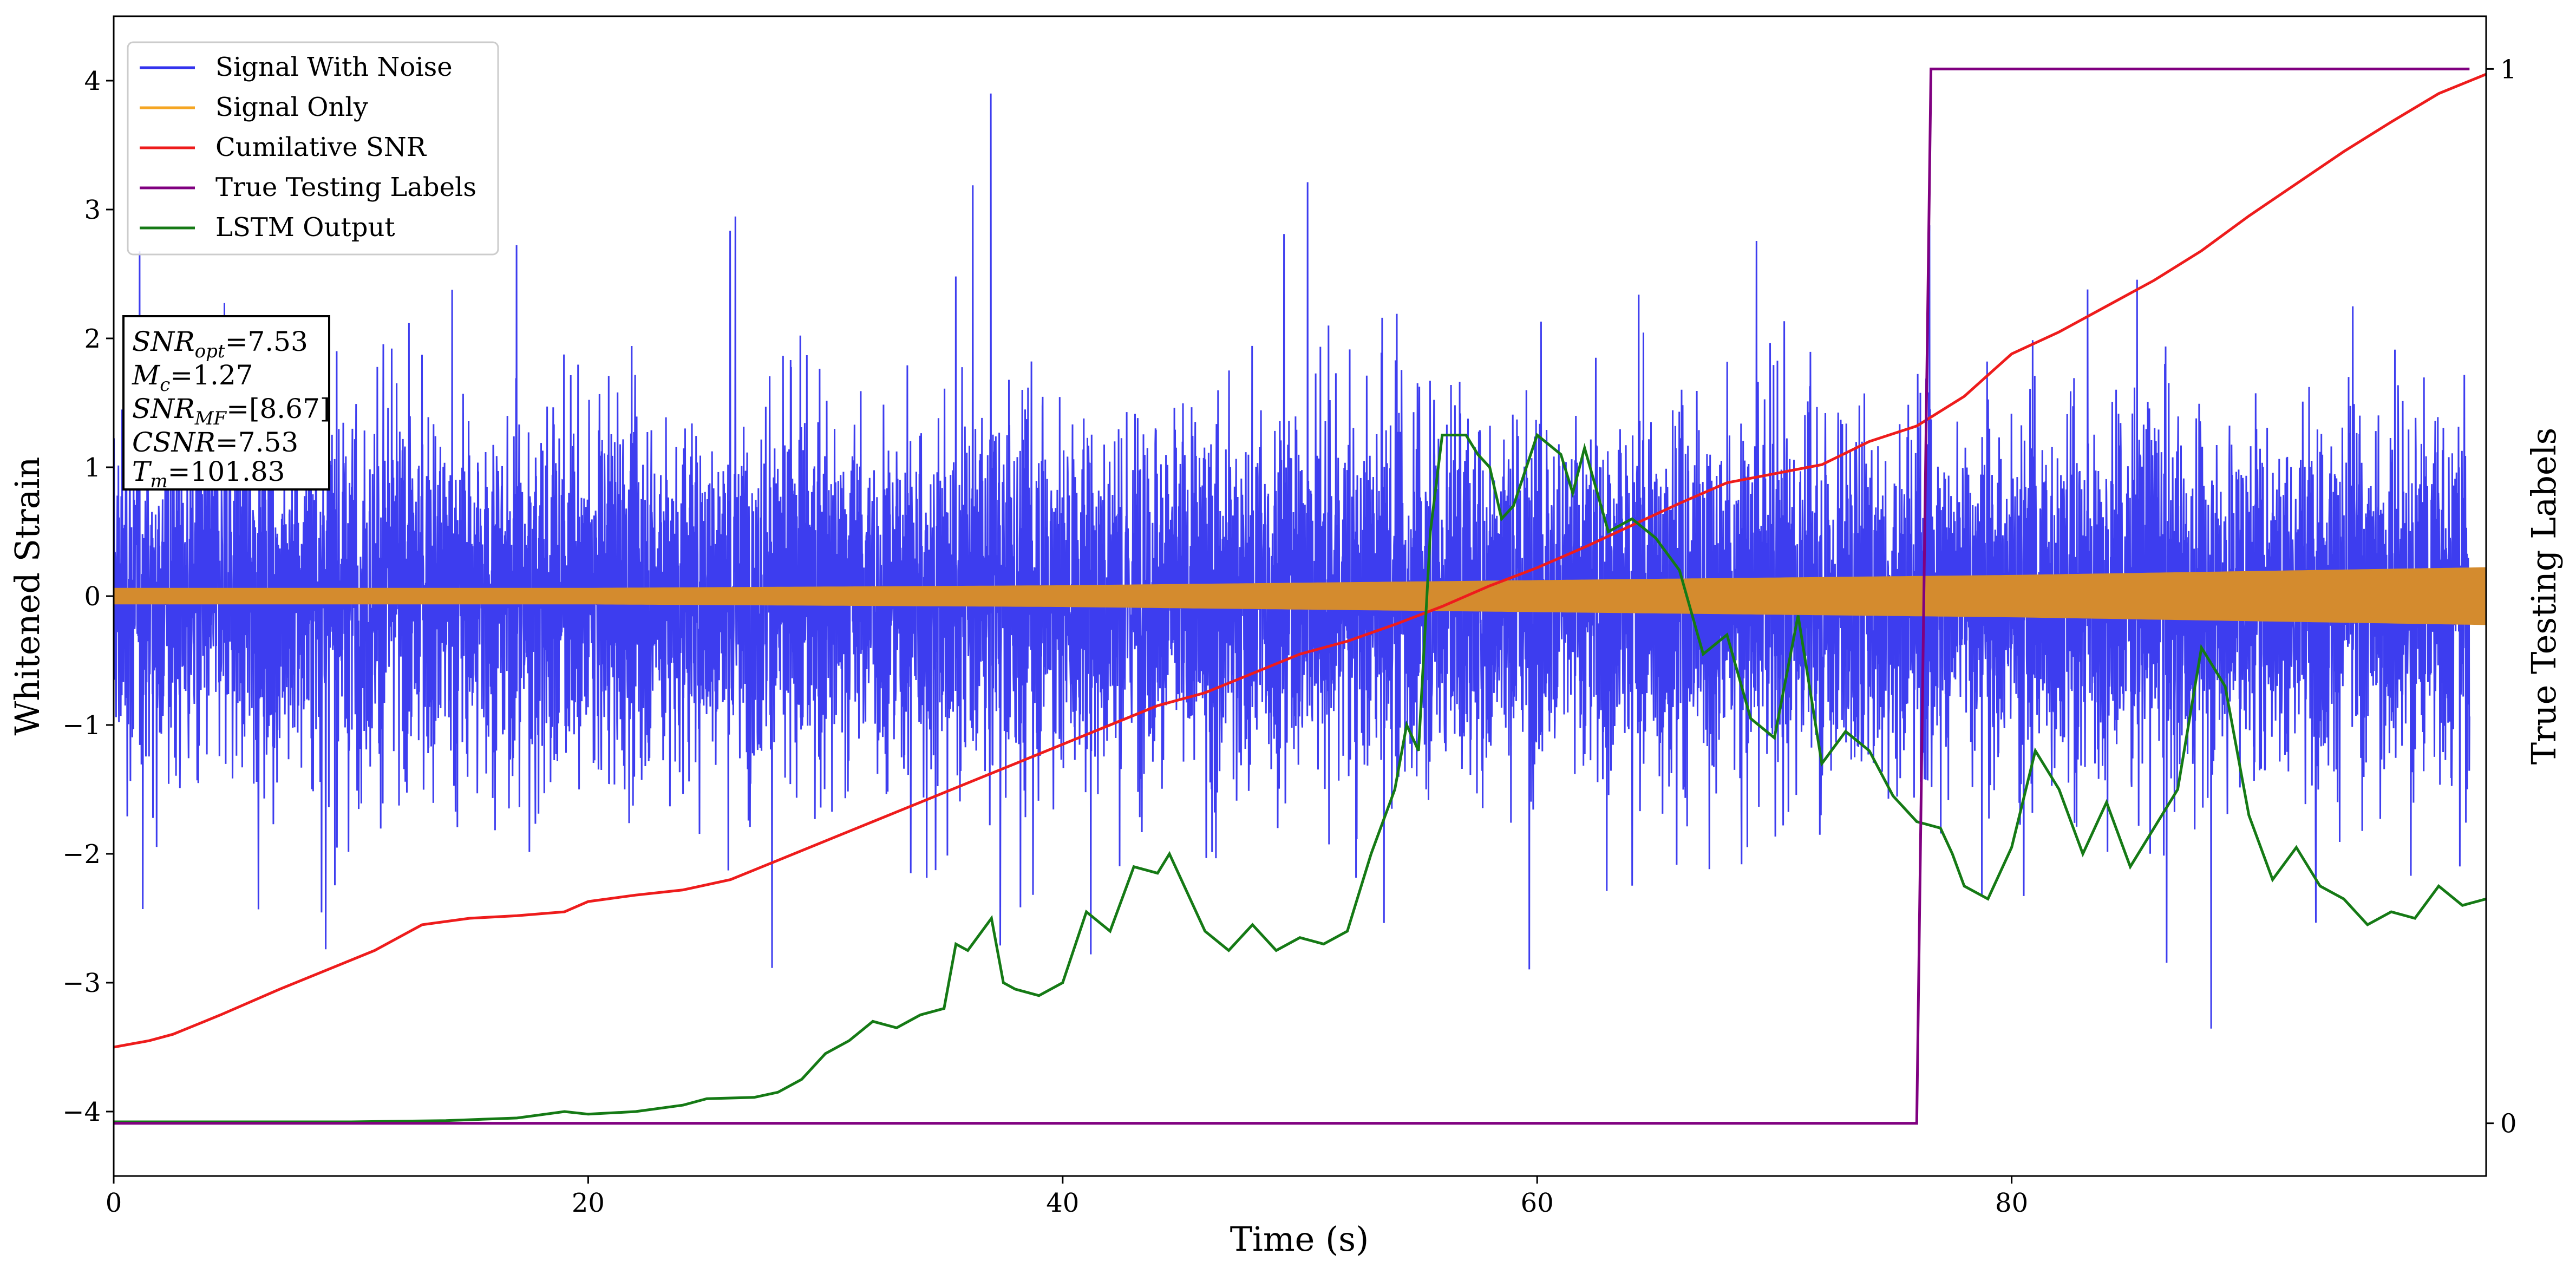 This screenshot has width=2576, height=1274. Describe the element at coordinates (28, 596) in the screenshot. I see `y-axis-title: Whitened Strain` at that location.